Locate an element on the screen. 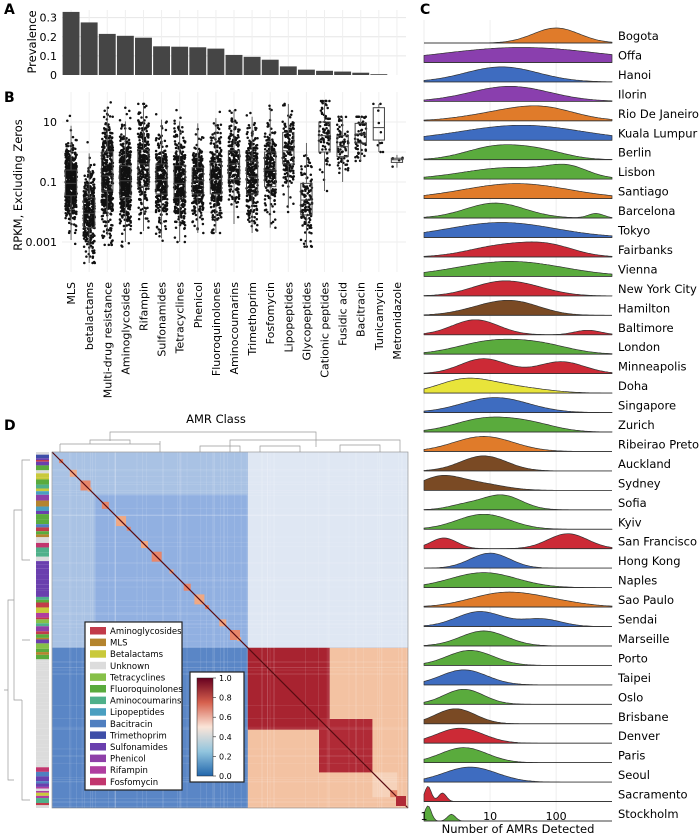 The image size is (700, 840). amr-category-label: Glycopeptides is located at coordinates (306, 321).